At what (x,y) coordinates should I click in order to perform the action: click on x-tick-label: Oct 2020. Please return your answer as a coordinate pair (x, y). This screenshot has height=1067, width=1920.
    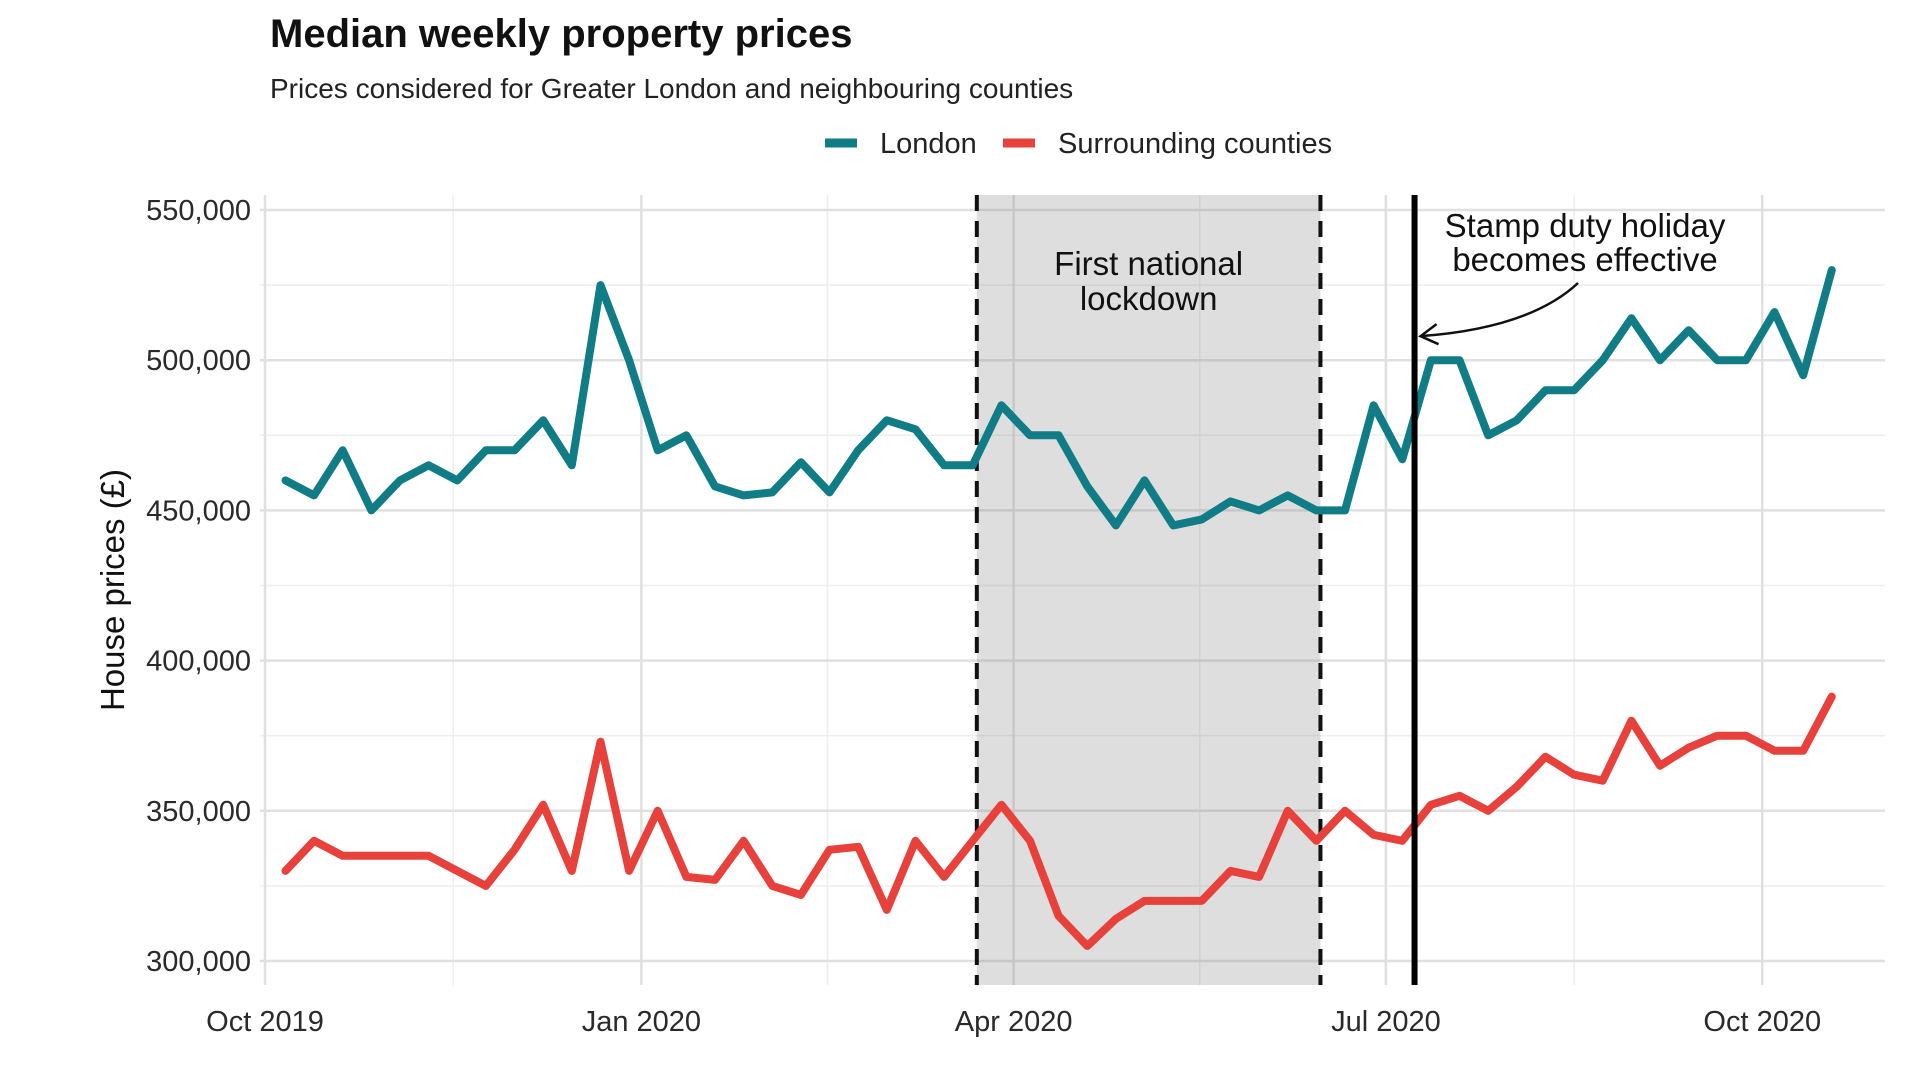
    Looking at the image, I should click on (1762, 1022).